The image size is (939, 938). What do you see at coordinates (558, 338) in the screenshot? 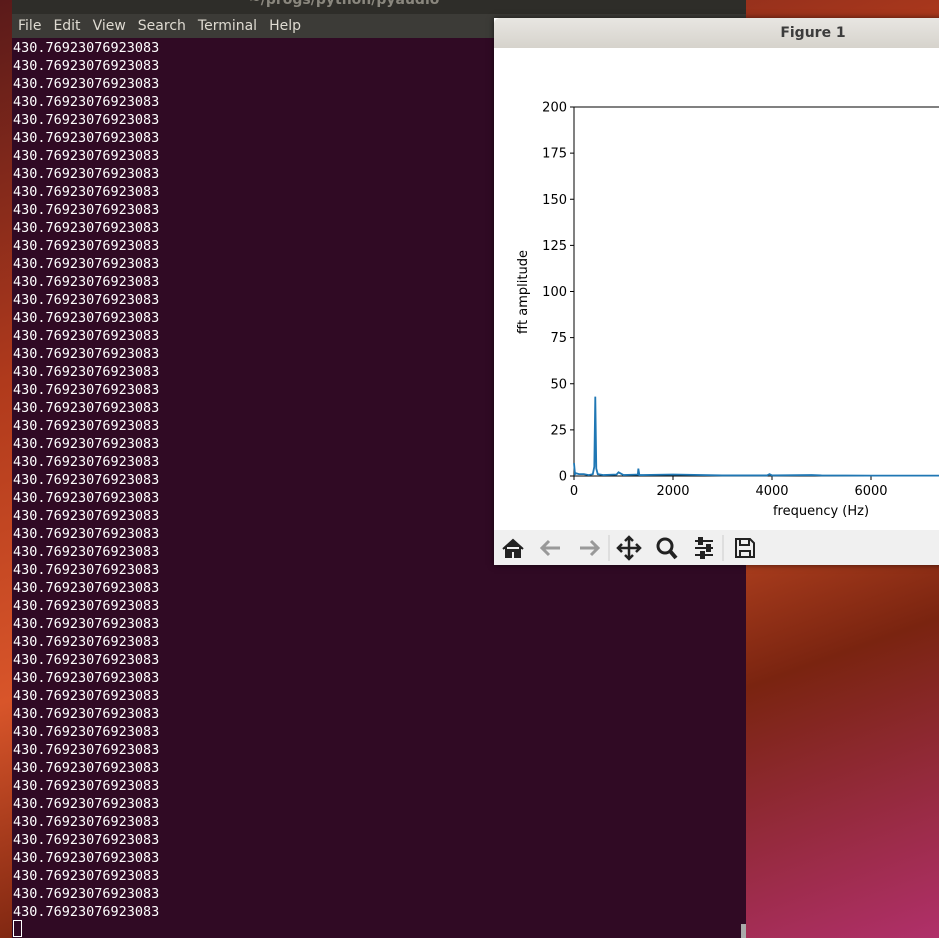
I see `y-tick-label: 75` at bounding box center [558, 338].